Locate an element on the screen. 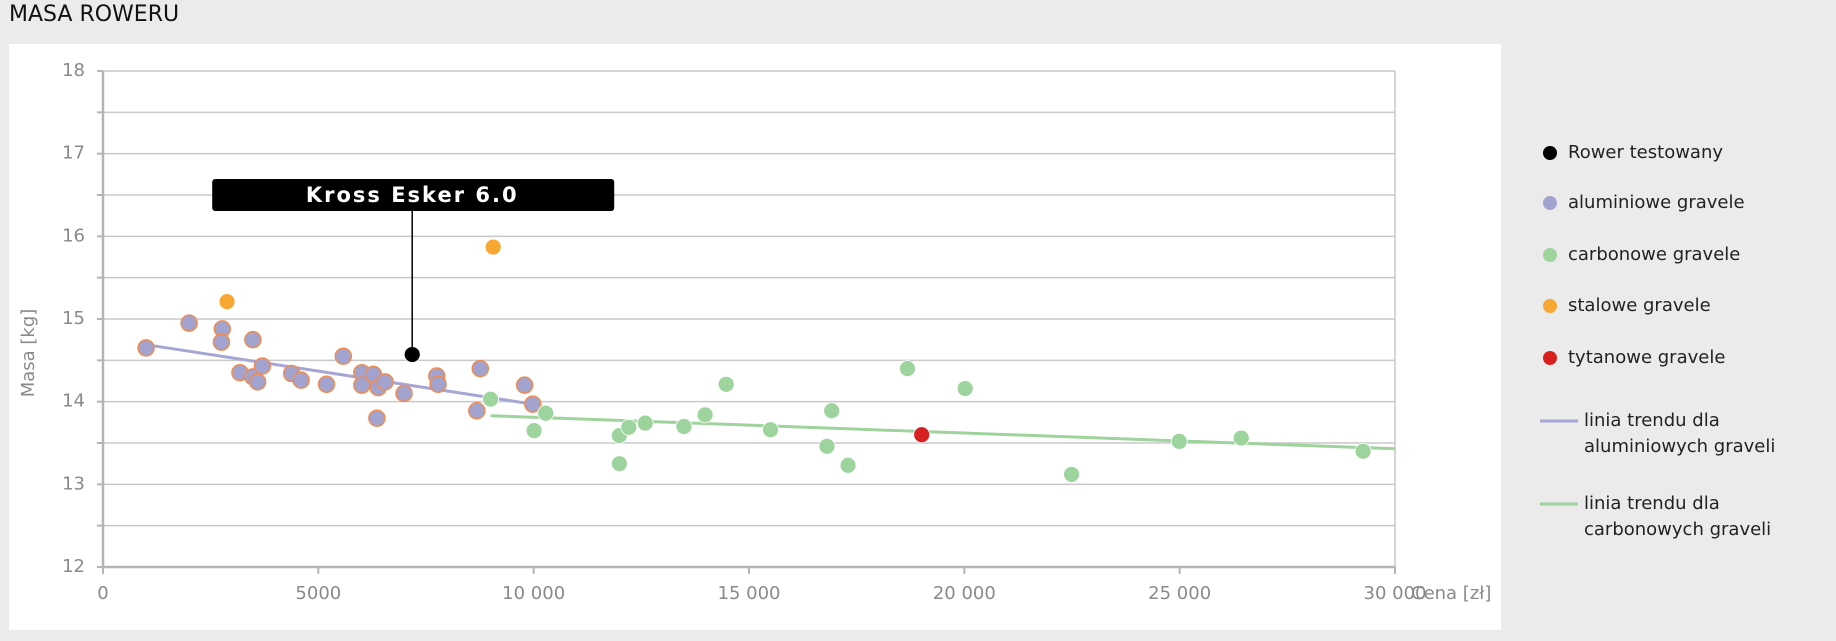 The height and width of the screenshot is (641, 1836). trend-line is located at coordinates (337, 374).